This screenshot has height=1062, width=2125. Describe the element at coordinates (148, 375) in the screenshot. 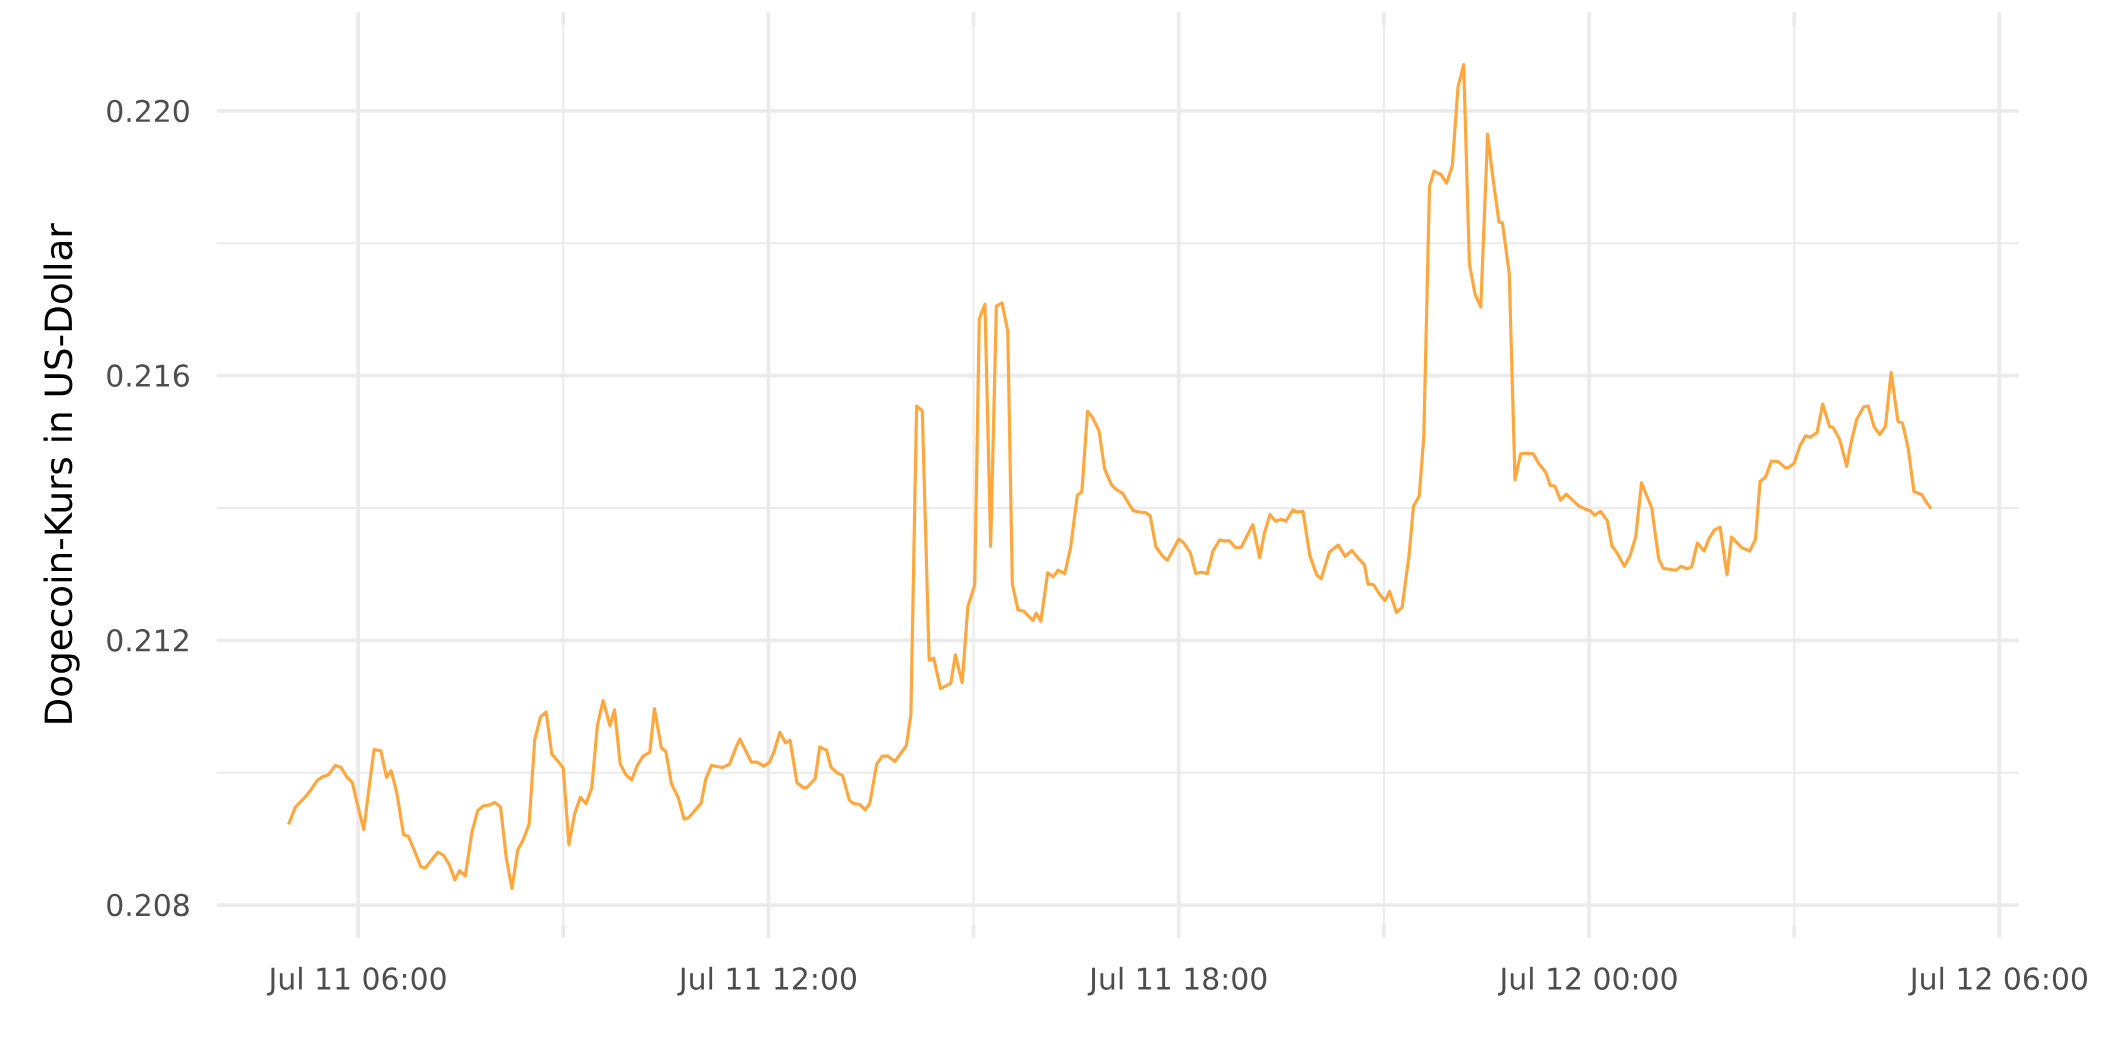

I see `y-tick-label: 0.216` at that location.